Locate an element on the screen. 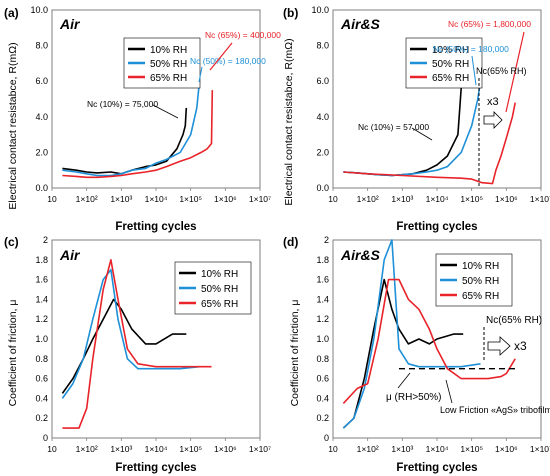  annotation-nc10: Nc (10%) = 75,000 is located at coordinates (122, 104).